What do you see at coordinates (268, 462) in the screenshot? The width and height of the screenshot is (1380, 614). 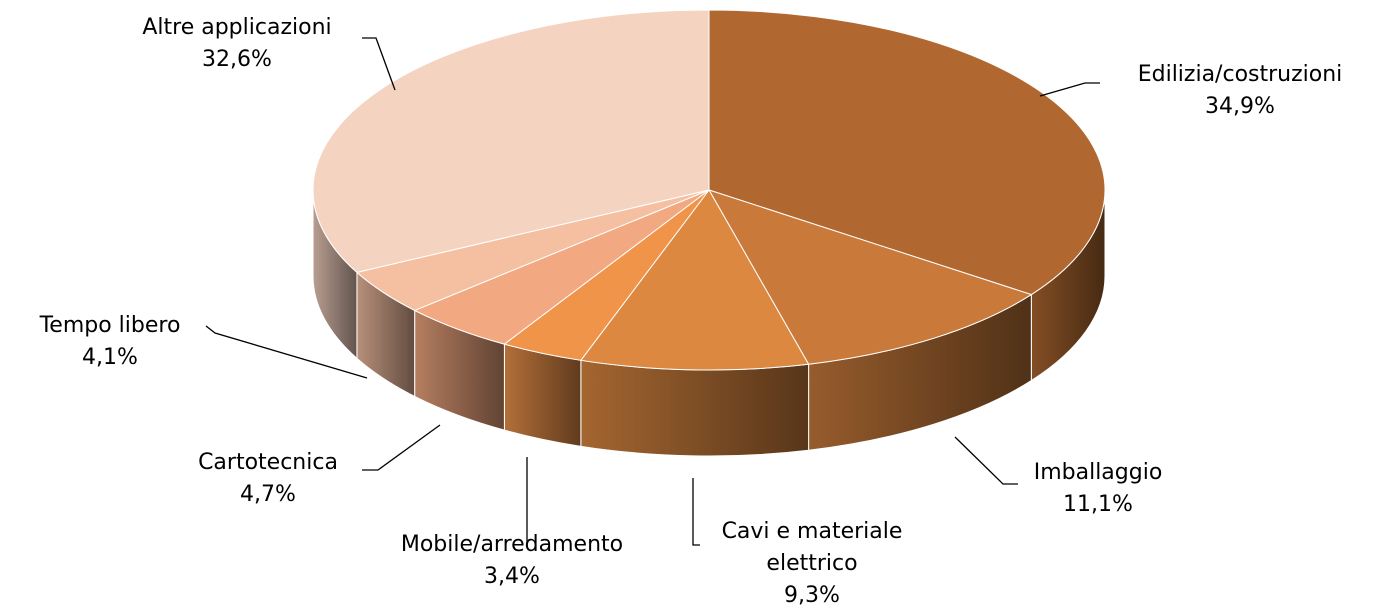 I see `category-label: Cartotecnica` at bounding box center [268, 462].